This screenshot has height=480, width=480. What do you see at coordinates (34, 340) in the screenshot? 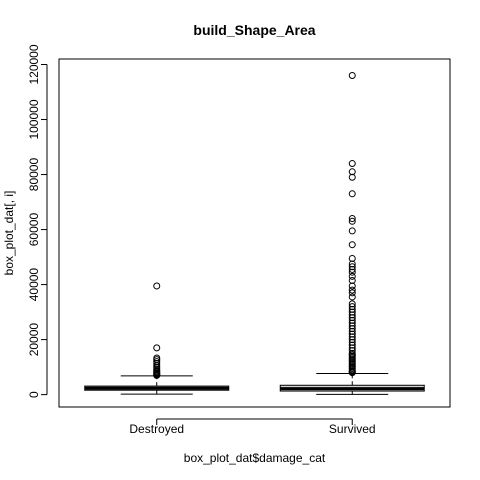
I see `y-tick-label: 20000` at bounding box center [34, 340].